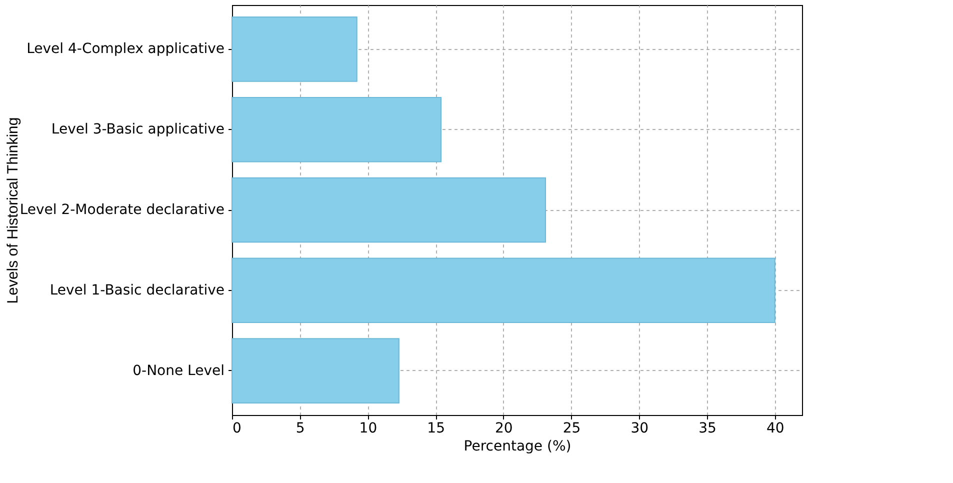  Describe the element at coordinates (518, 446) in the screenshot. I see `x-axis-title: Percentage (%)` at that location.